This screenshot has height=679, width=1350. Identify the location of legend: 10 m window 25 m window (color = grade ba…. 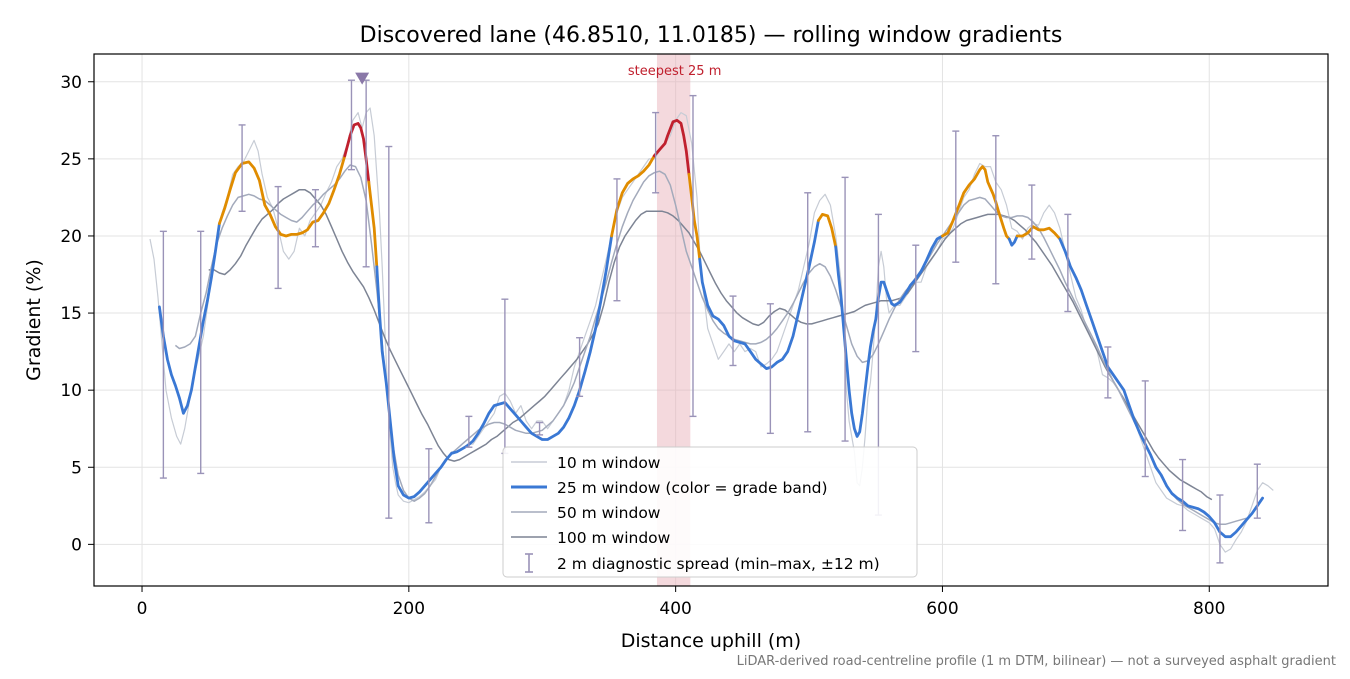
(710, 512).